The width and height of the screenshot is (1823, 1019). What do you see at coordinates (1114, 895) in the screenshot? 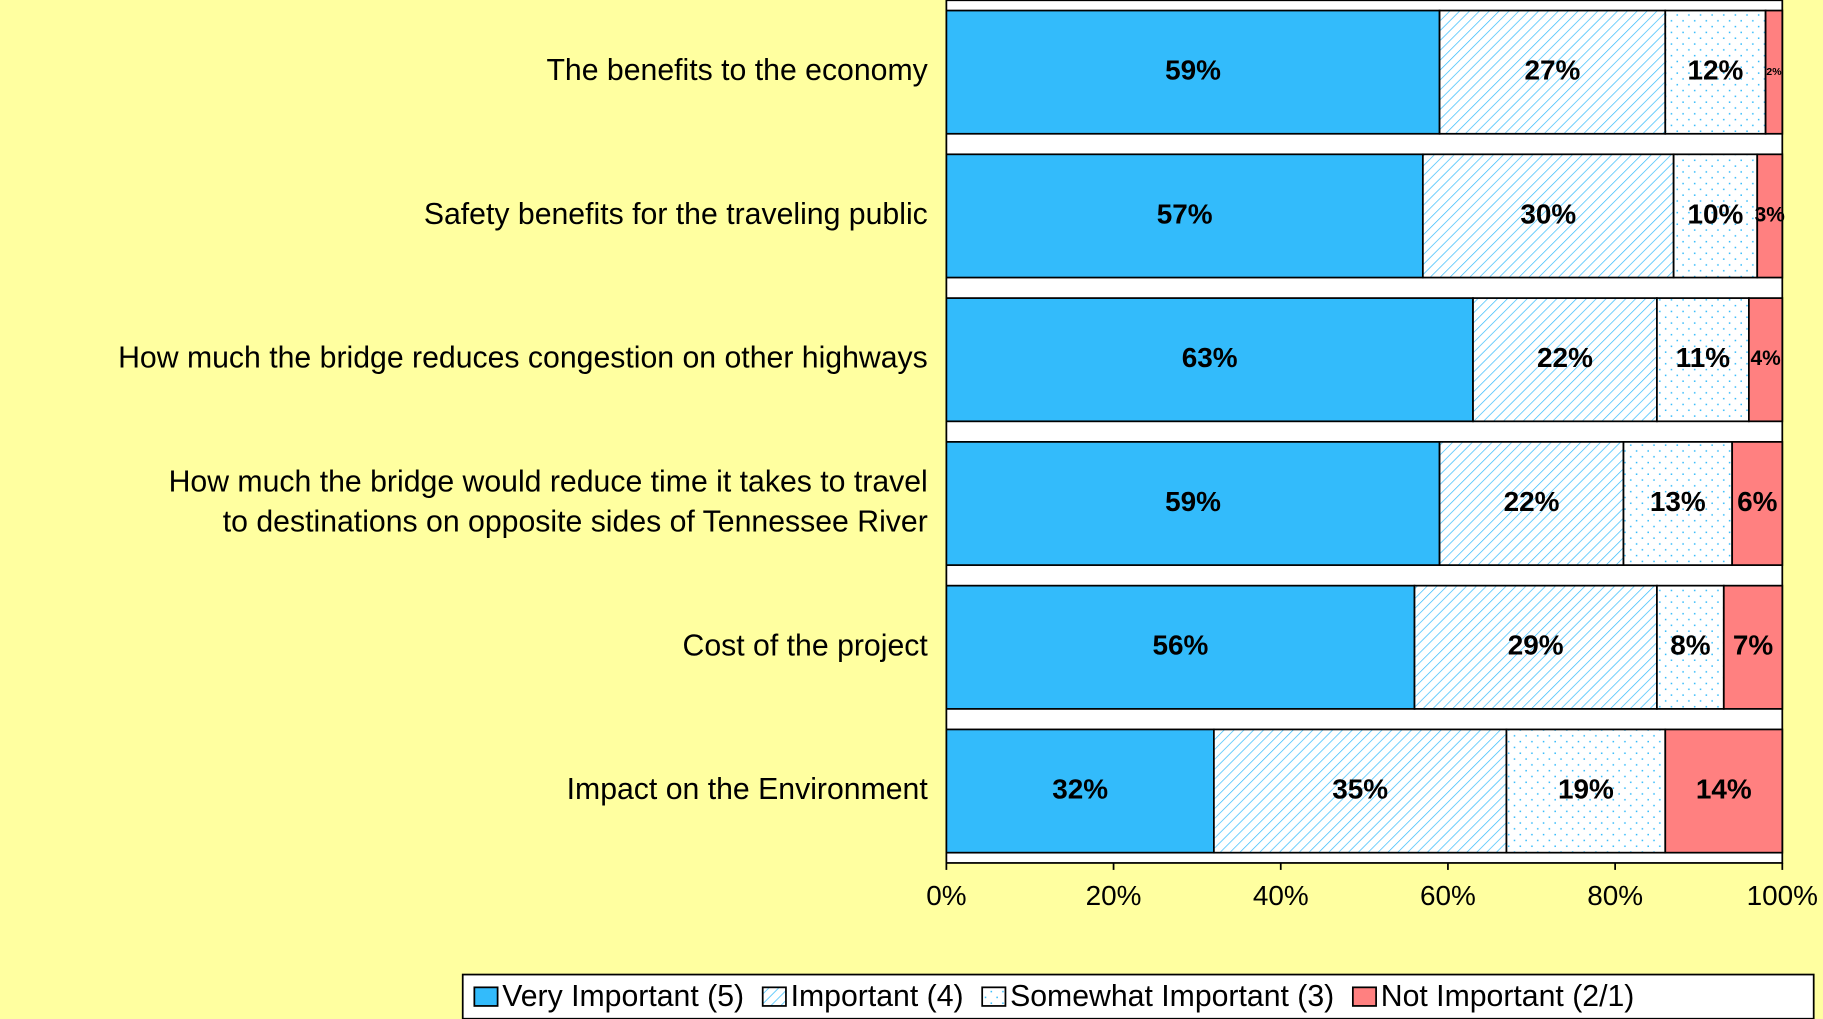
I see `x-tick-label: 20%` at bounding box center [1114, 895].